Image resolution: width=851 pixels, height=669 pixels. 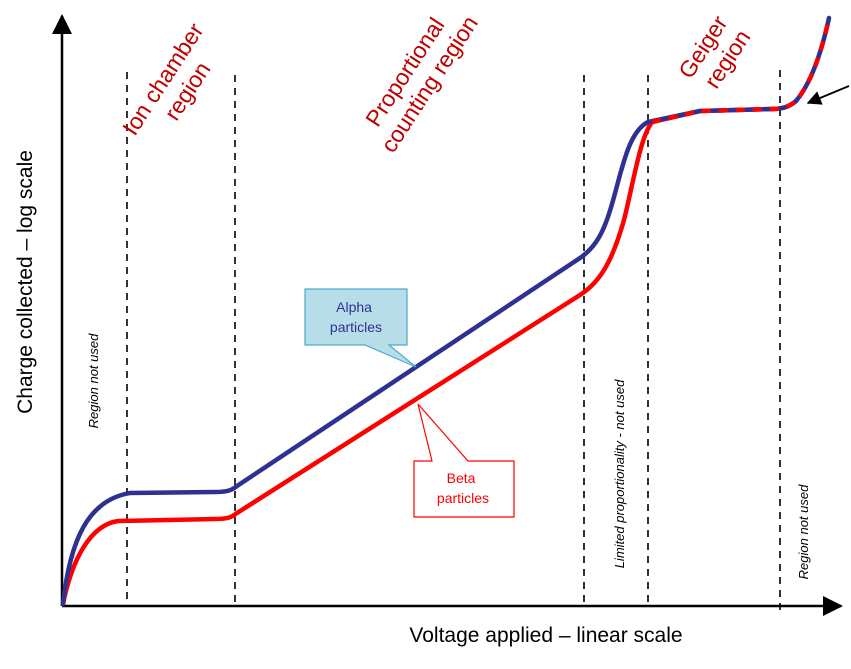 I want to click on note-region-not-used-left: Region not used, so click(x=93, y=380).